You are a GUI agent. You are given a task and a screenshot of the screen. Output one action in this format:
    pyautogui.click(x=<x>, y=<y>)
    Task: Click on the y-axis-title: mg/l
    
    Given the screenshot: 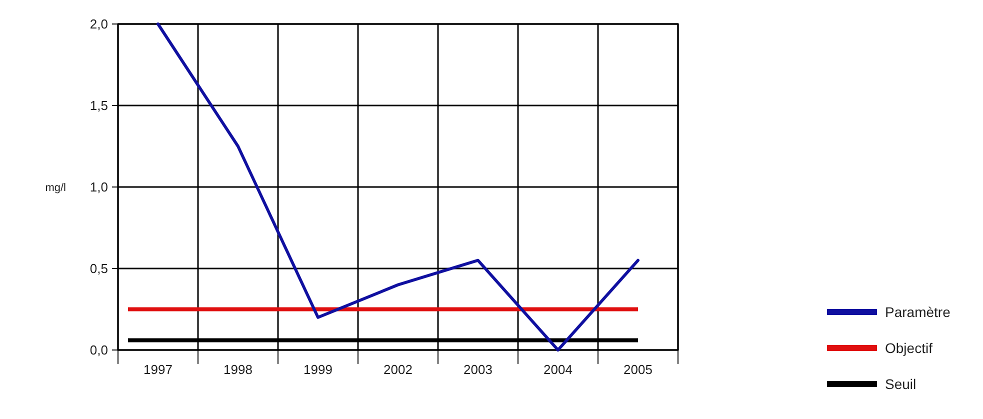 What is the action you would take?
    pyautogui.click(x=55, y=188)
    